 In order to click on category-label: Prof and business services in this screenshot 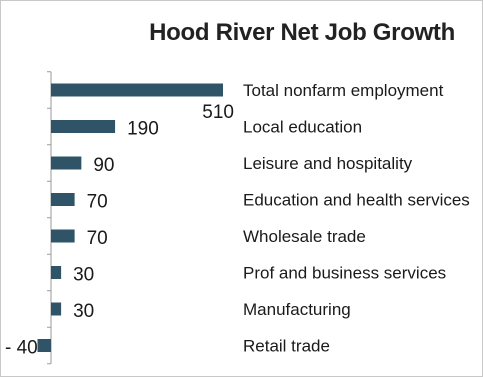, I will do `click(344, 273)`.